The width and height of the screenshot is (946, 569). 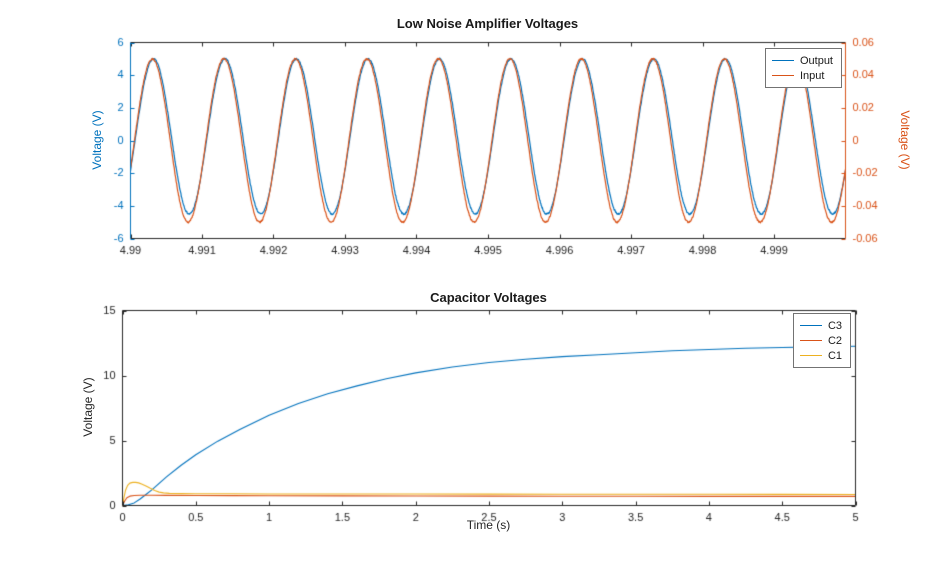 I want to click on legend-entry-input: Input, so click(x=802, y=75).